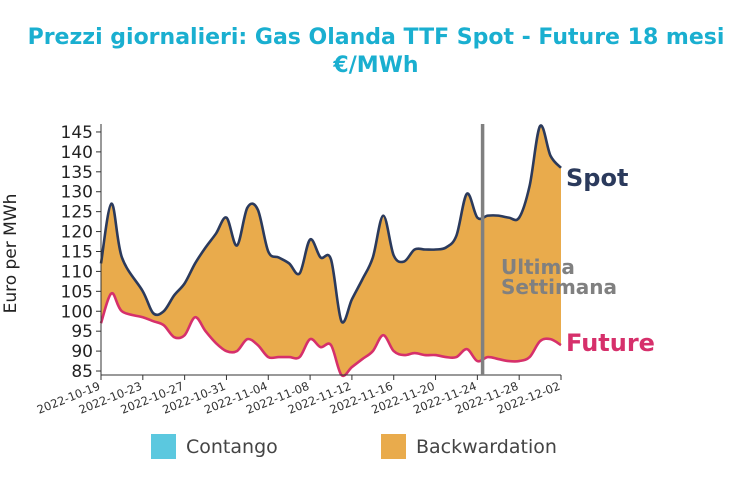 The image size is (752, 504). I want to click on y-axis-title: Euro per MWh, so click(11, 254).